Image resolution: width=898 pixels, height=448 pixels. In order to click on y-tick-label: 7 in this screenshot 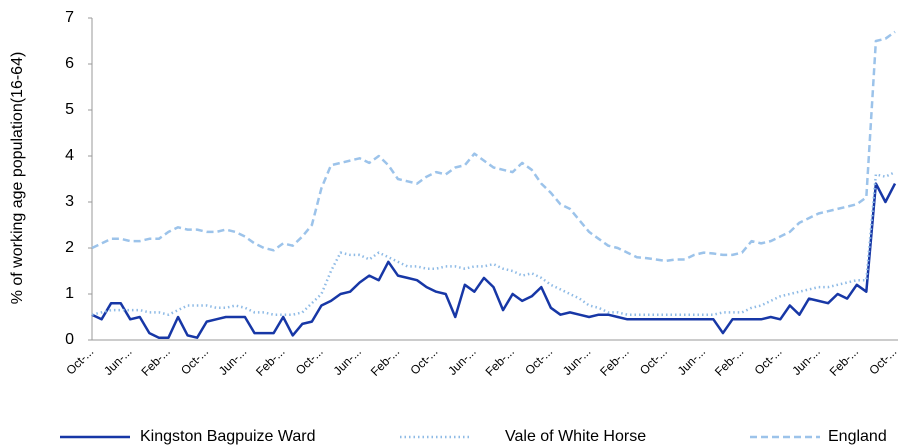, I will do `click(69, 17)`.